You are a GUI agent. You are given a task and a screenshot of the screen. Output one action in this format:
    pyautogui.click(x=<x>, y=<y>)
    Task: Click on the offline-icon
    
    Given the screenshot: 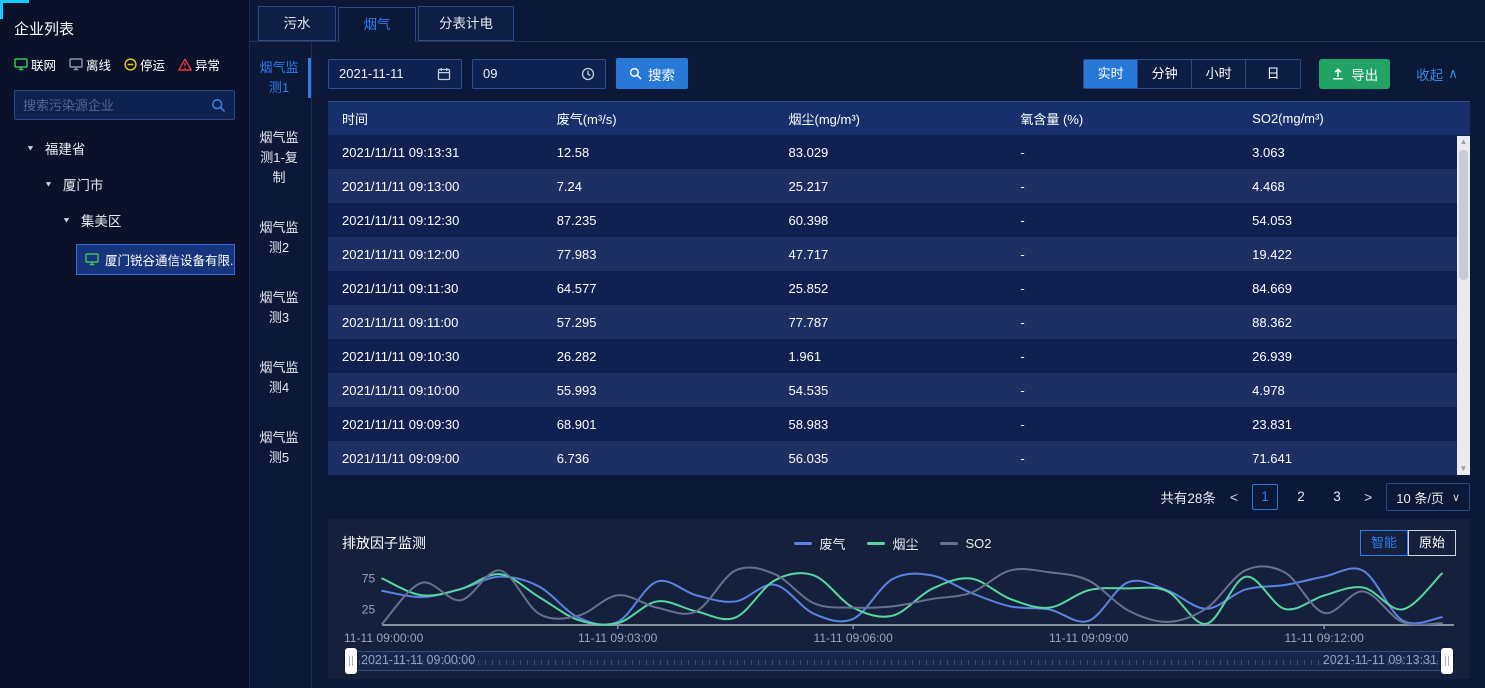 What is the action you would take?
    pyautogui.click(x=76, y=64)
    